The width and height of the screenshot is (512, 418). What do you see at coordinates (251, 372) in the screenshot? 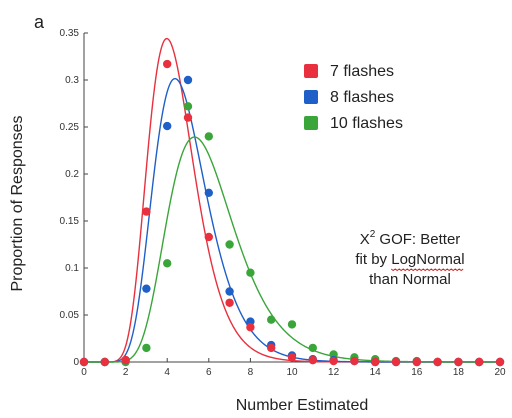
I see `x-tick-label: 8` at bounding box center [251, 372].